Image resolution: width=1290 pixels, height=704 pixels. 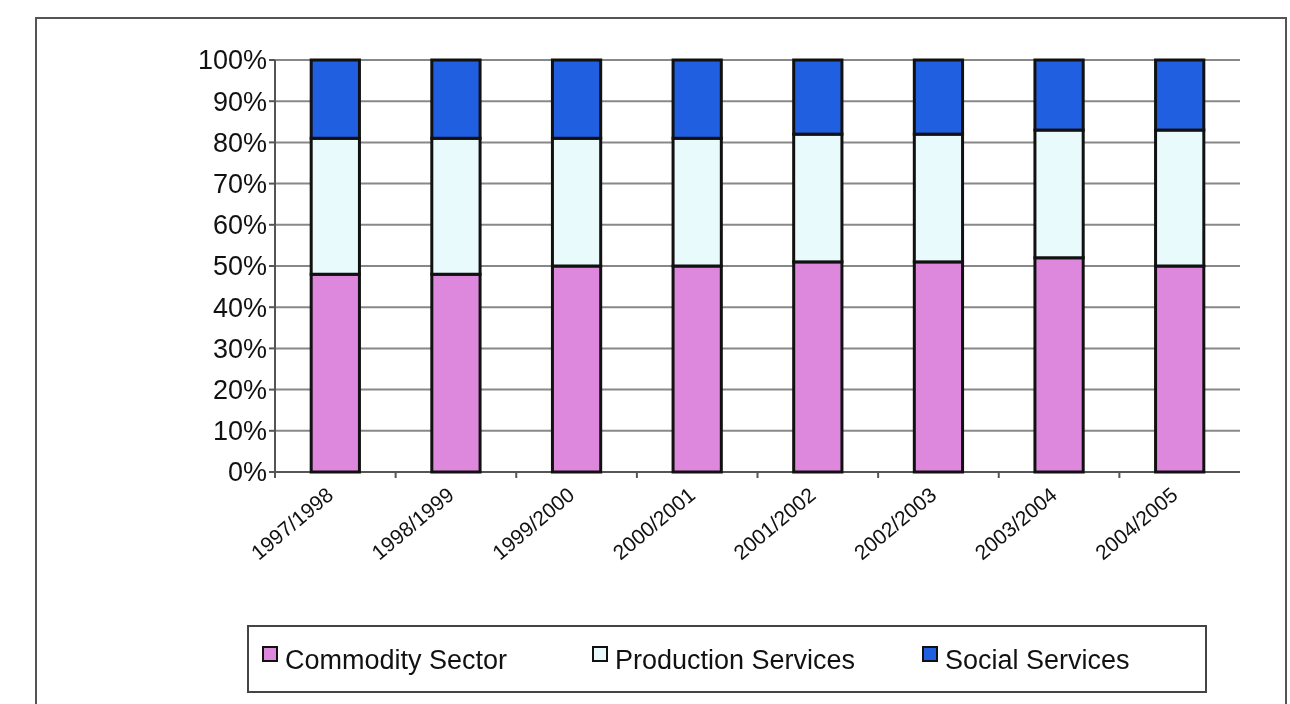 What do you see at coordinates (239, 142) in the screenshot?
I see `y-tick-label: 80%` at bounding box center [239, 142].